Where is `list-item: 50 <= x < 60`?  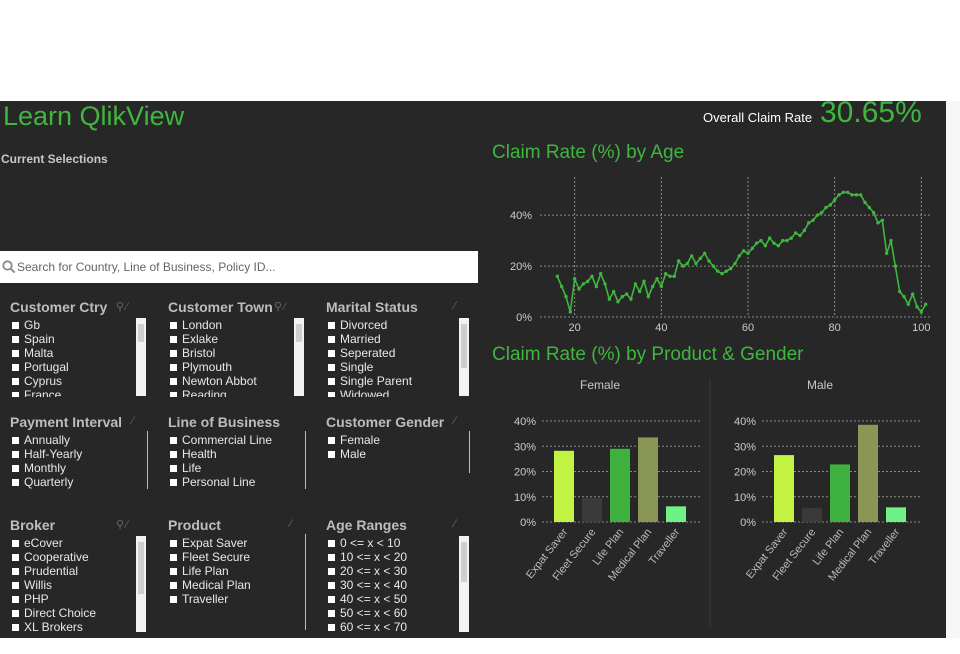
list-item: 50 <= x < 60 is located at coordinates (391, 613).